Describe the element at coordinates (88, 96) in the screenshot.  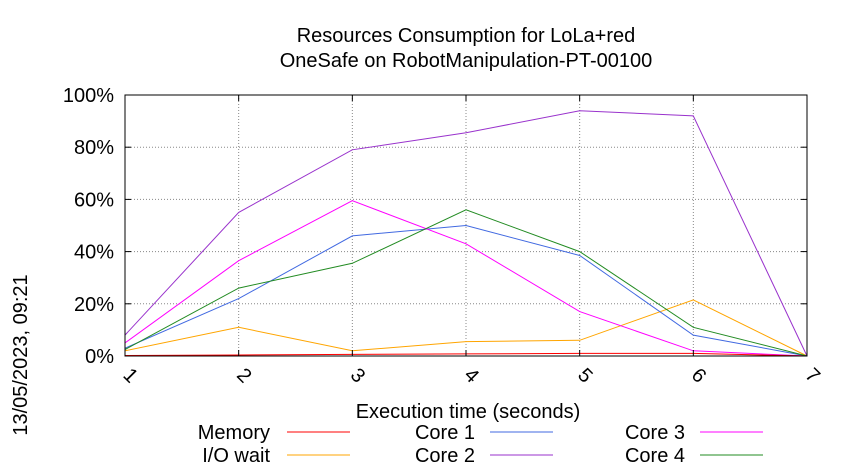
I see `y-tick-label: 100%` at that location.